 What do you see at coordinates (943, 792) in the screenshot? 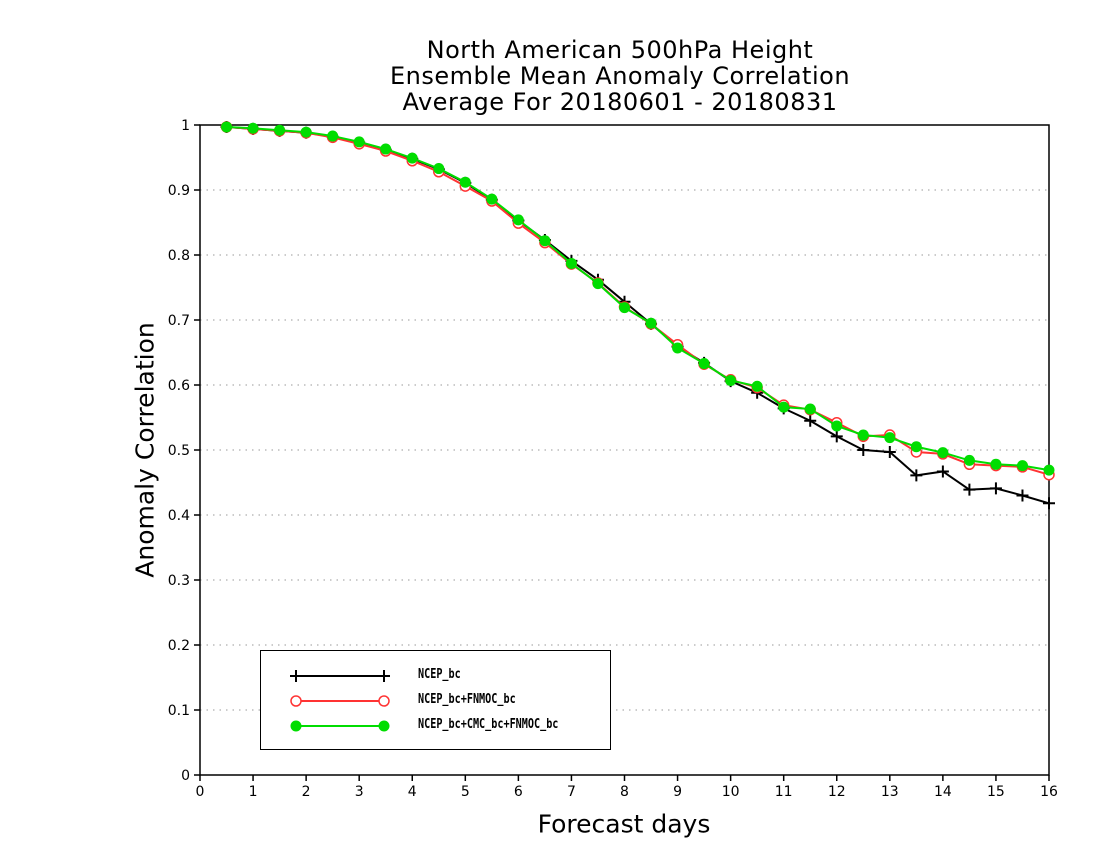
I see `x-tick-label-14: 14` at bounding box center [943, 792].